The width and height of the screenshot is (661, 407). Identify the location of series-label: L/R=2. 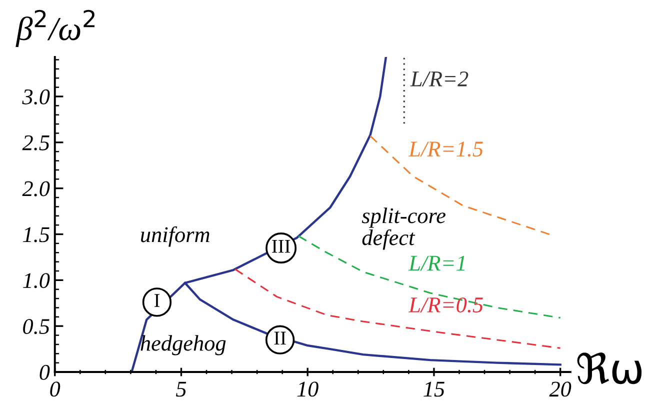
(439, 78).